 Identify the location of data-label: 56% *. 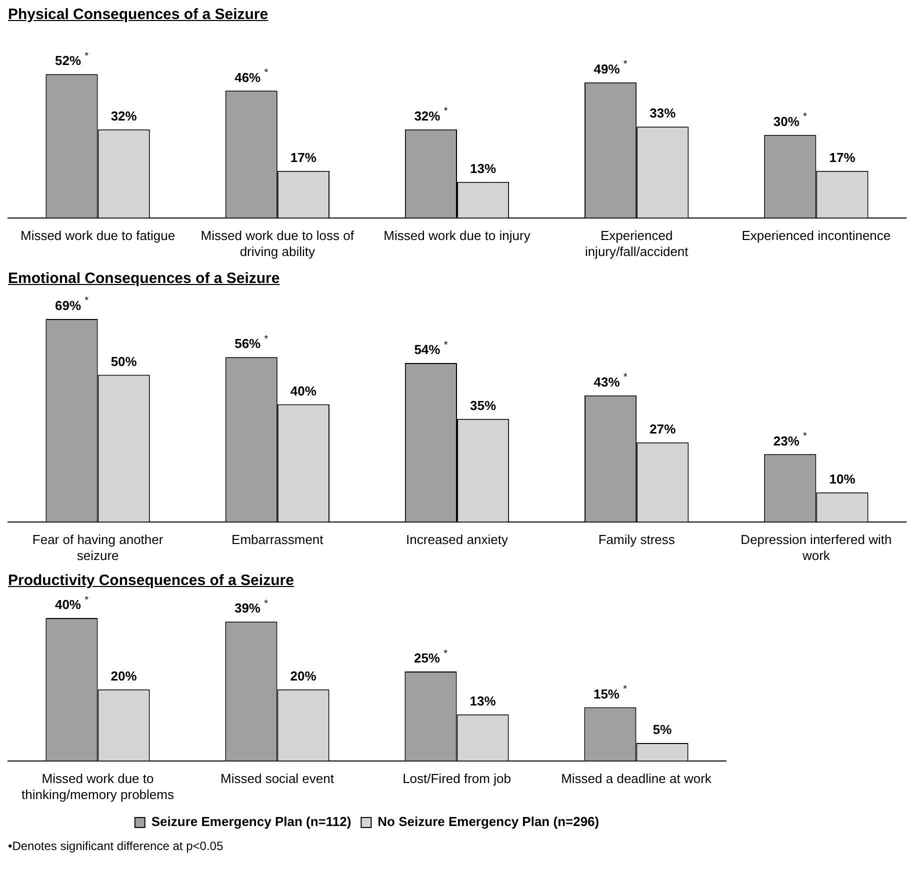
(251, 343).